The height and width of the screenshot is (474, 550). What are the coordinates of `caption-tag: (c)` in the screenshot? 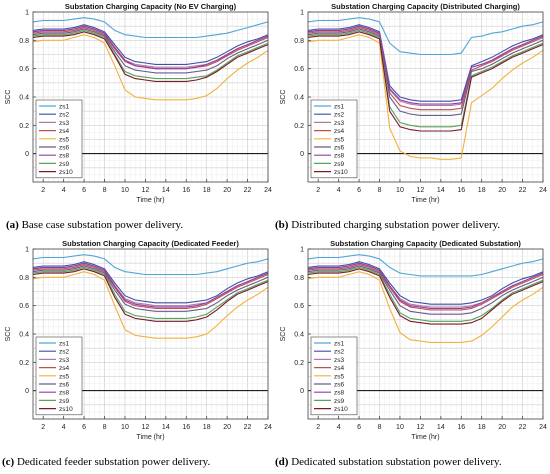 It's located at (8, 462).